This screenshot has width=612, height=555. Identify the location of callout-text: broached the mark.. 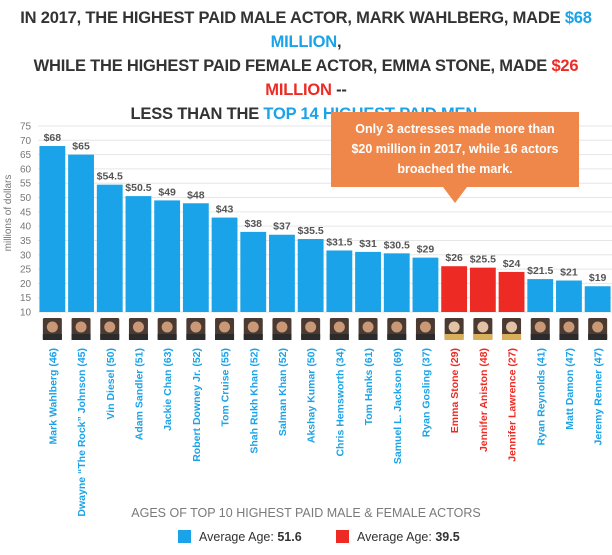
(454, 169).